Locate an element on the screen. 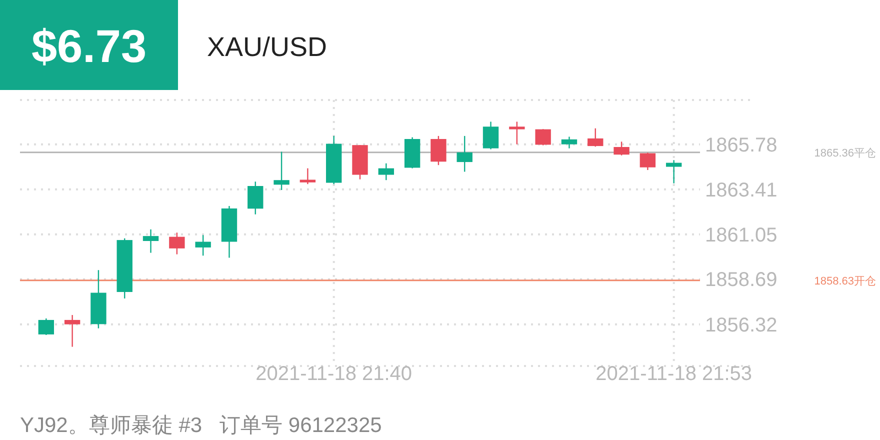  y-tick-label: 1865.78 is located at coordinates (741, 145).